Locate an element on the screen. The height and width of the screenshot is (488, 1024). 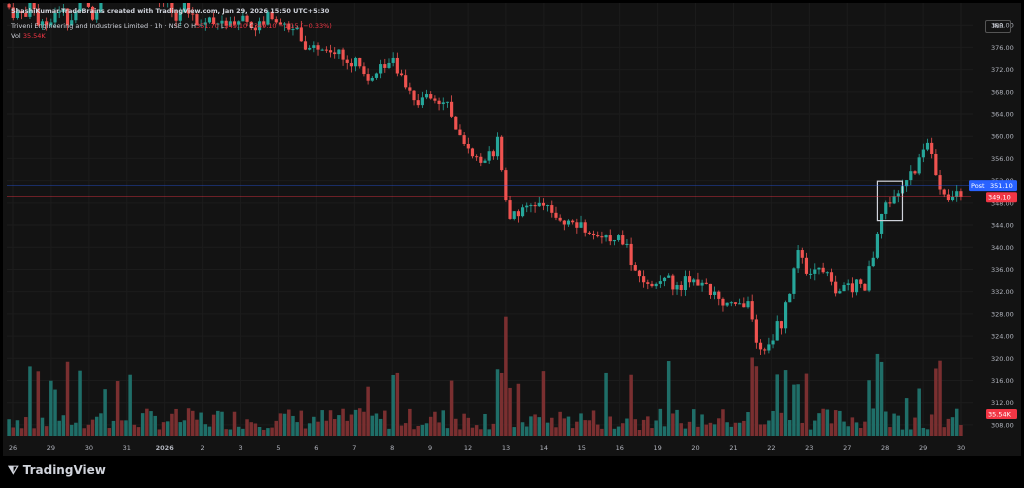
price-tick-label: 372.00 is located at coordinates (1002, 70).